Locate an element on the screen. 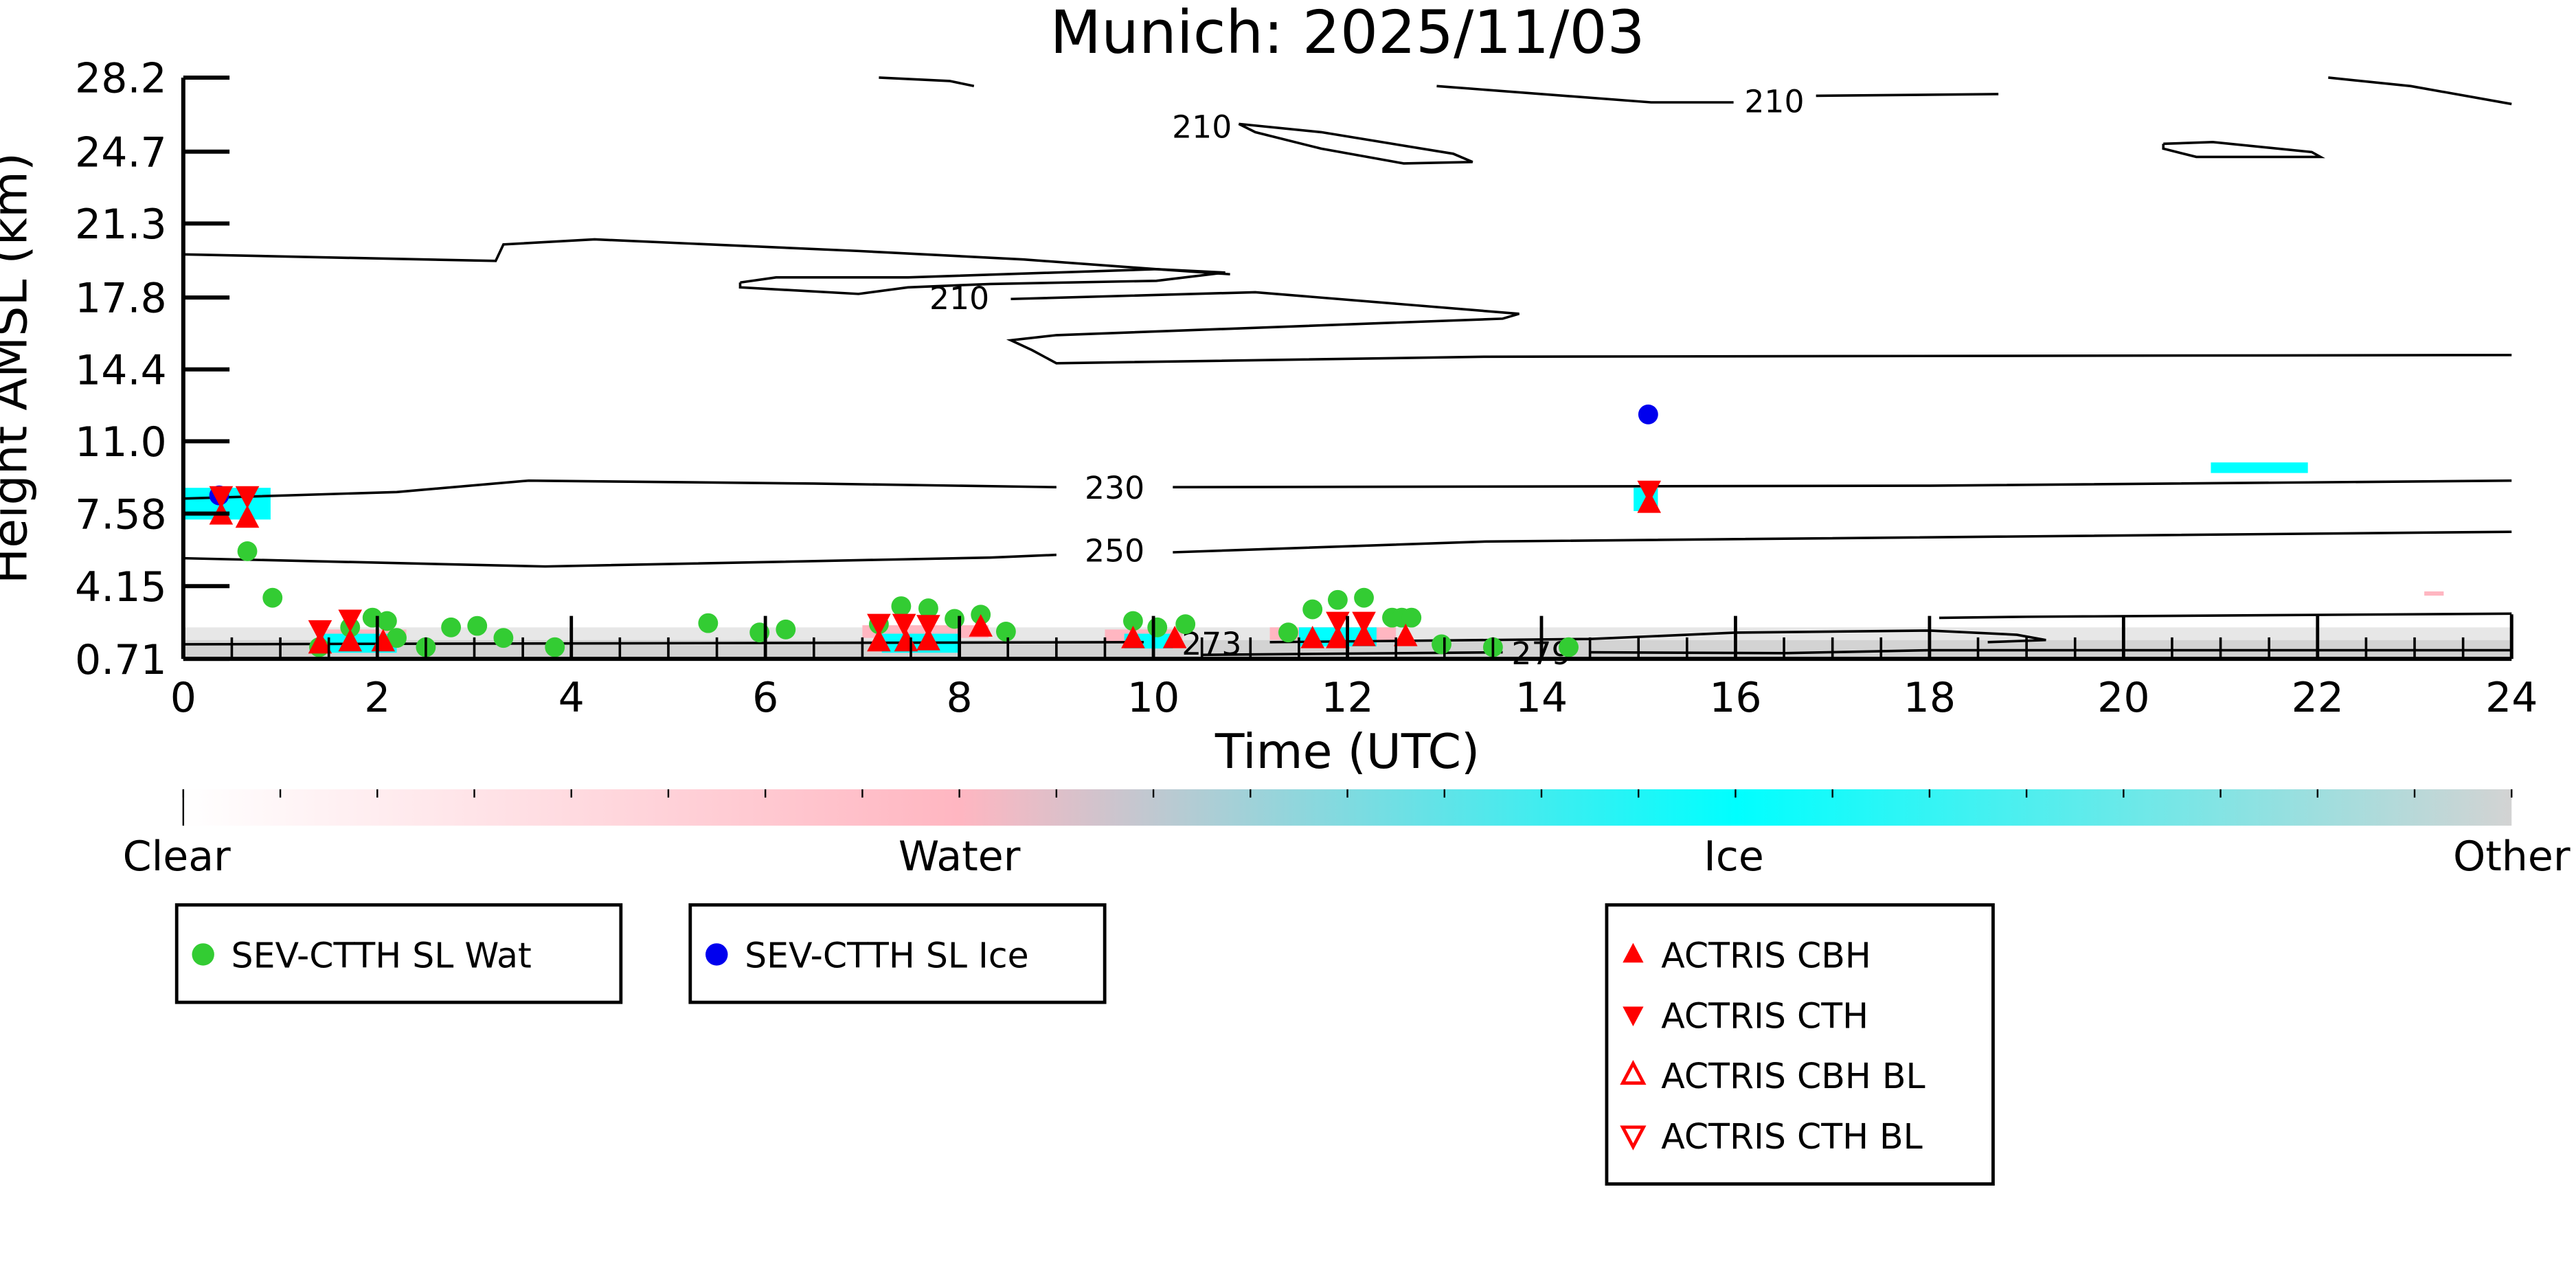 The height and width of the screenshot is (1288, 2576). contour-label-250: 250 is located at coordinates (1114, 550).